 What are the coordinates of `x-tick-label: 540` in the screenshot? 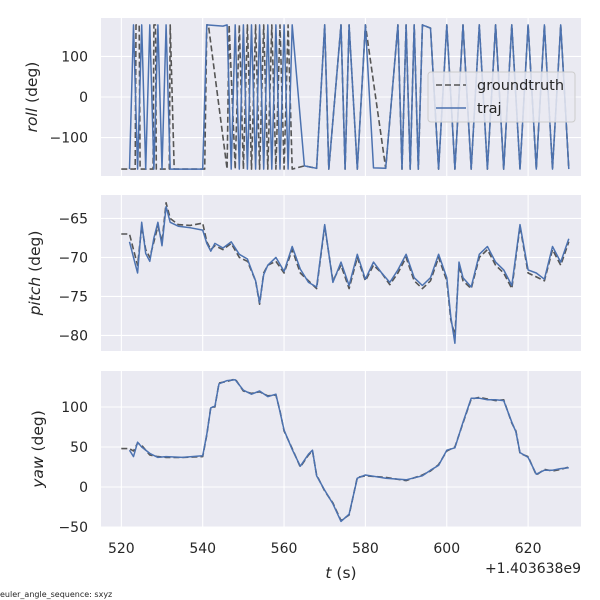 It's located at (202, 549).